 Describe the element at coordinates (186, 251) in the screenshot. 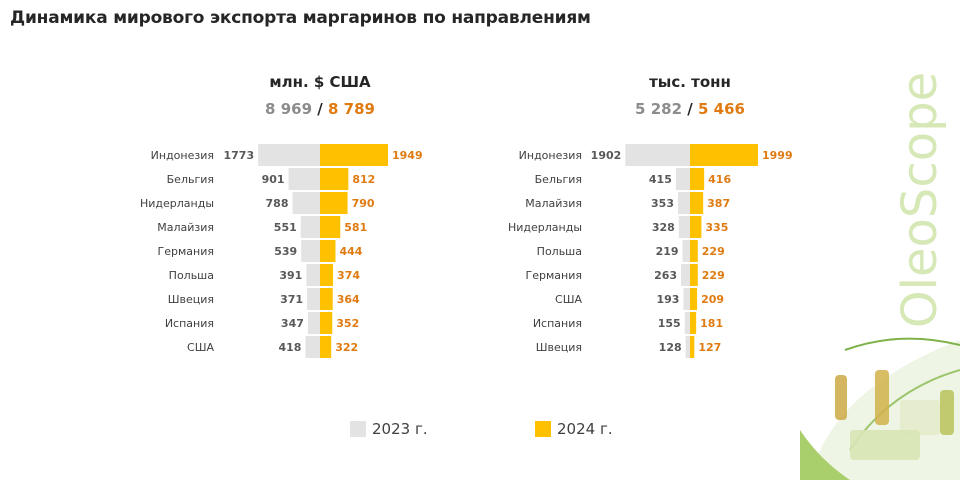

I see `category-label: Германия` at that location.